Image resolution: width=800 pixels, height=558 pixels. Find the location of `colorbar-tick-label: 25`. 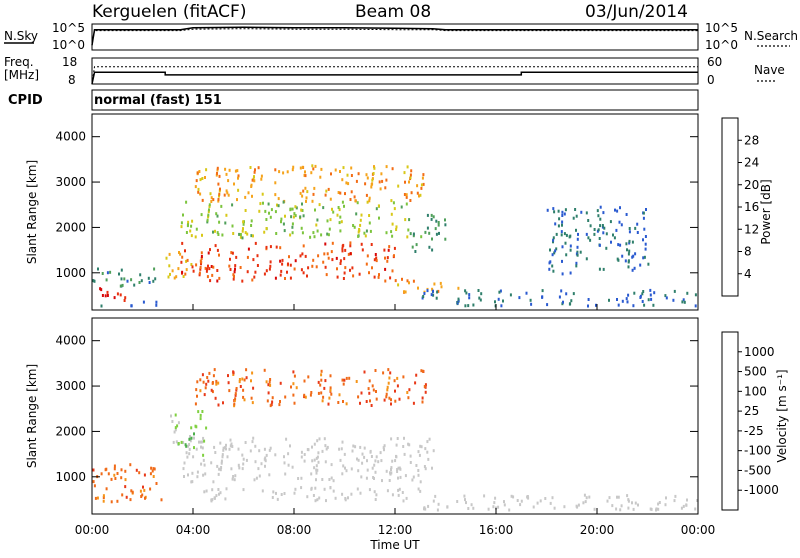

colorbar-tick-label: 25 is located at coordinates (751, 411).